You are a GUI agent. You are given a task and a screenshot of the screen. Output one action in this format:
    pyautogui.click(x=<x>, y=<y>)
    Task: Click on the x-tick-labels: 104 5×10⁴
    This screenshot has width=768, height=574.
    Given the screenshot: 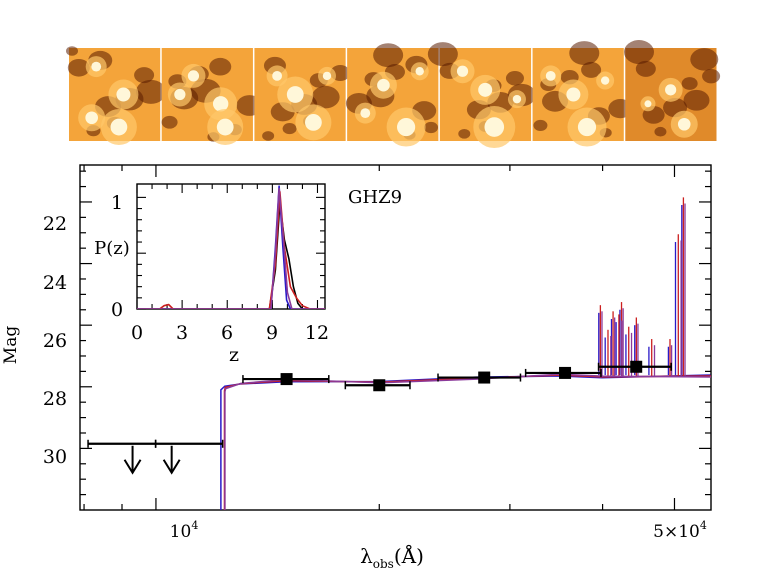 What is the action you would take?
    pyautogui.click(x=438, y=530)
    